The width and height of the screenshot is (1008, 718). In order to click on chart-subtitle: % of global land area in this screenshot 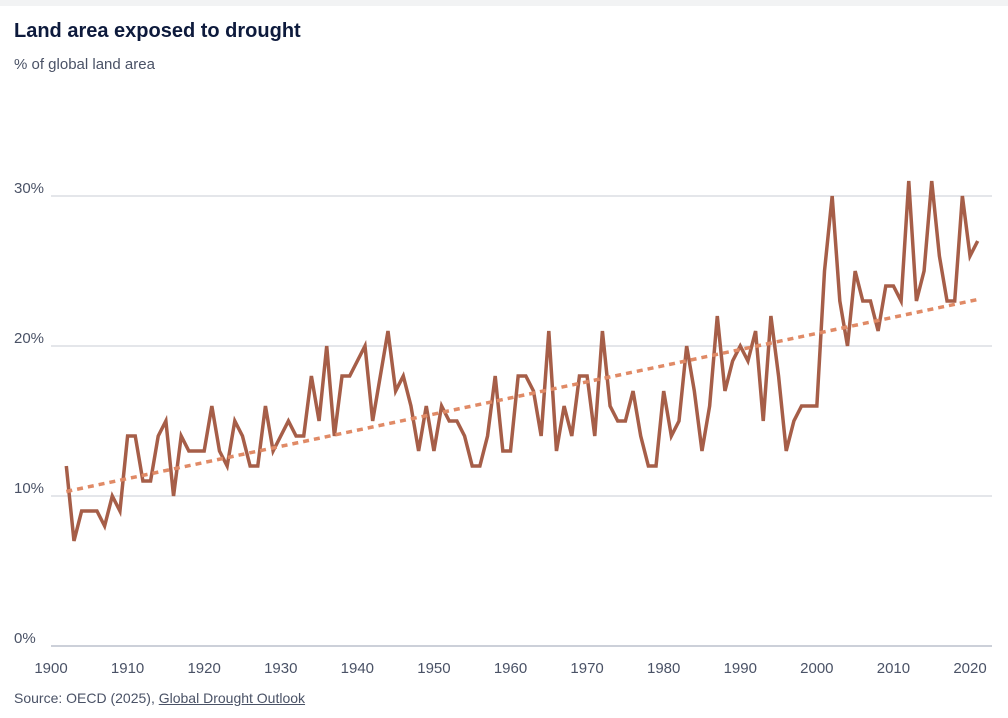, I will do `click(84, 64)`.